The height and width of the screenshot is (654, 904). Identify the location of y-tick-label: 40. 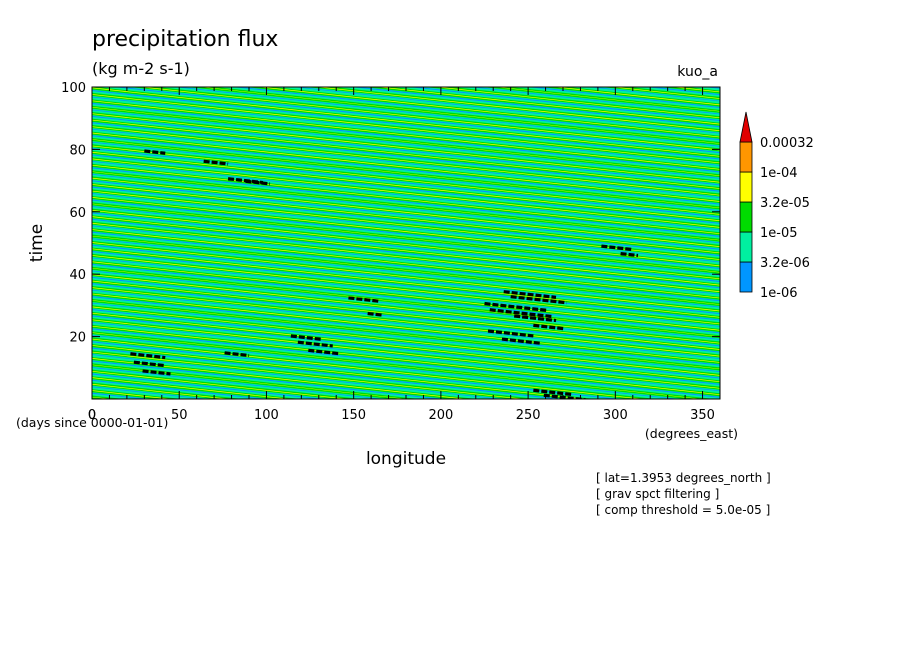
(77, 275).